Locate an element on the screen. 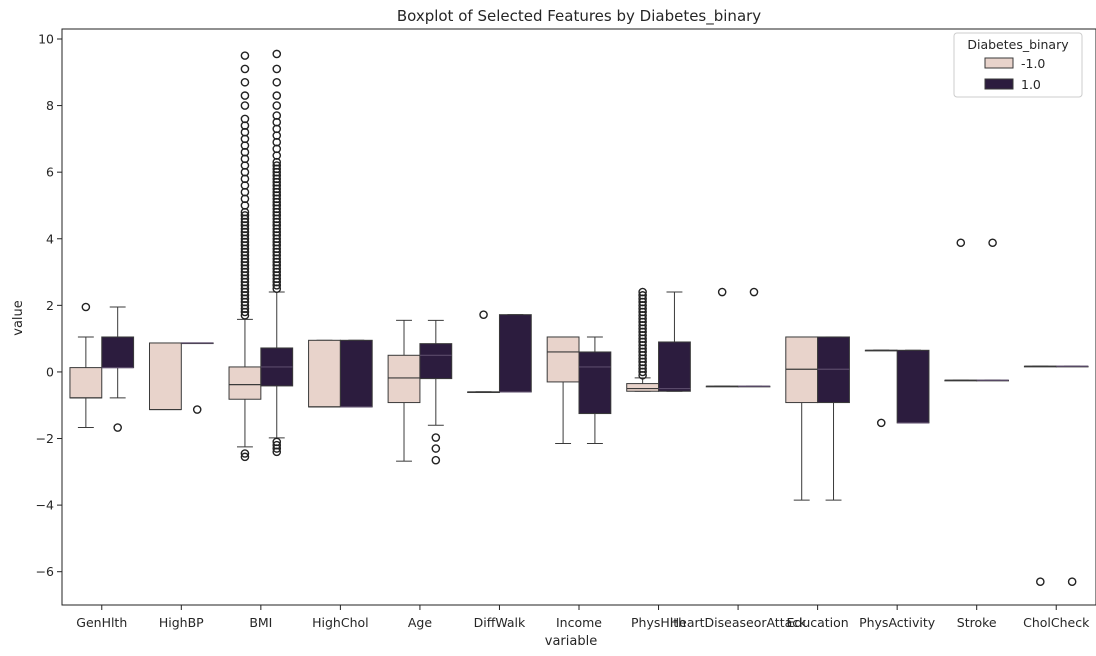  box-Education--1.0 is located at coordinates (802, 418).